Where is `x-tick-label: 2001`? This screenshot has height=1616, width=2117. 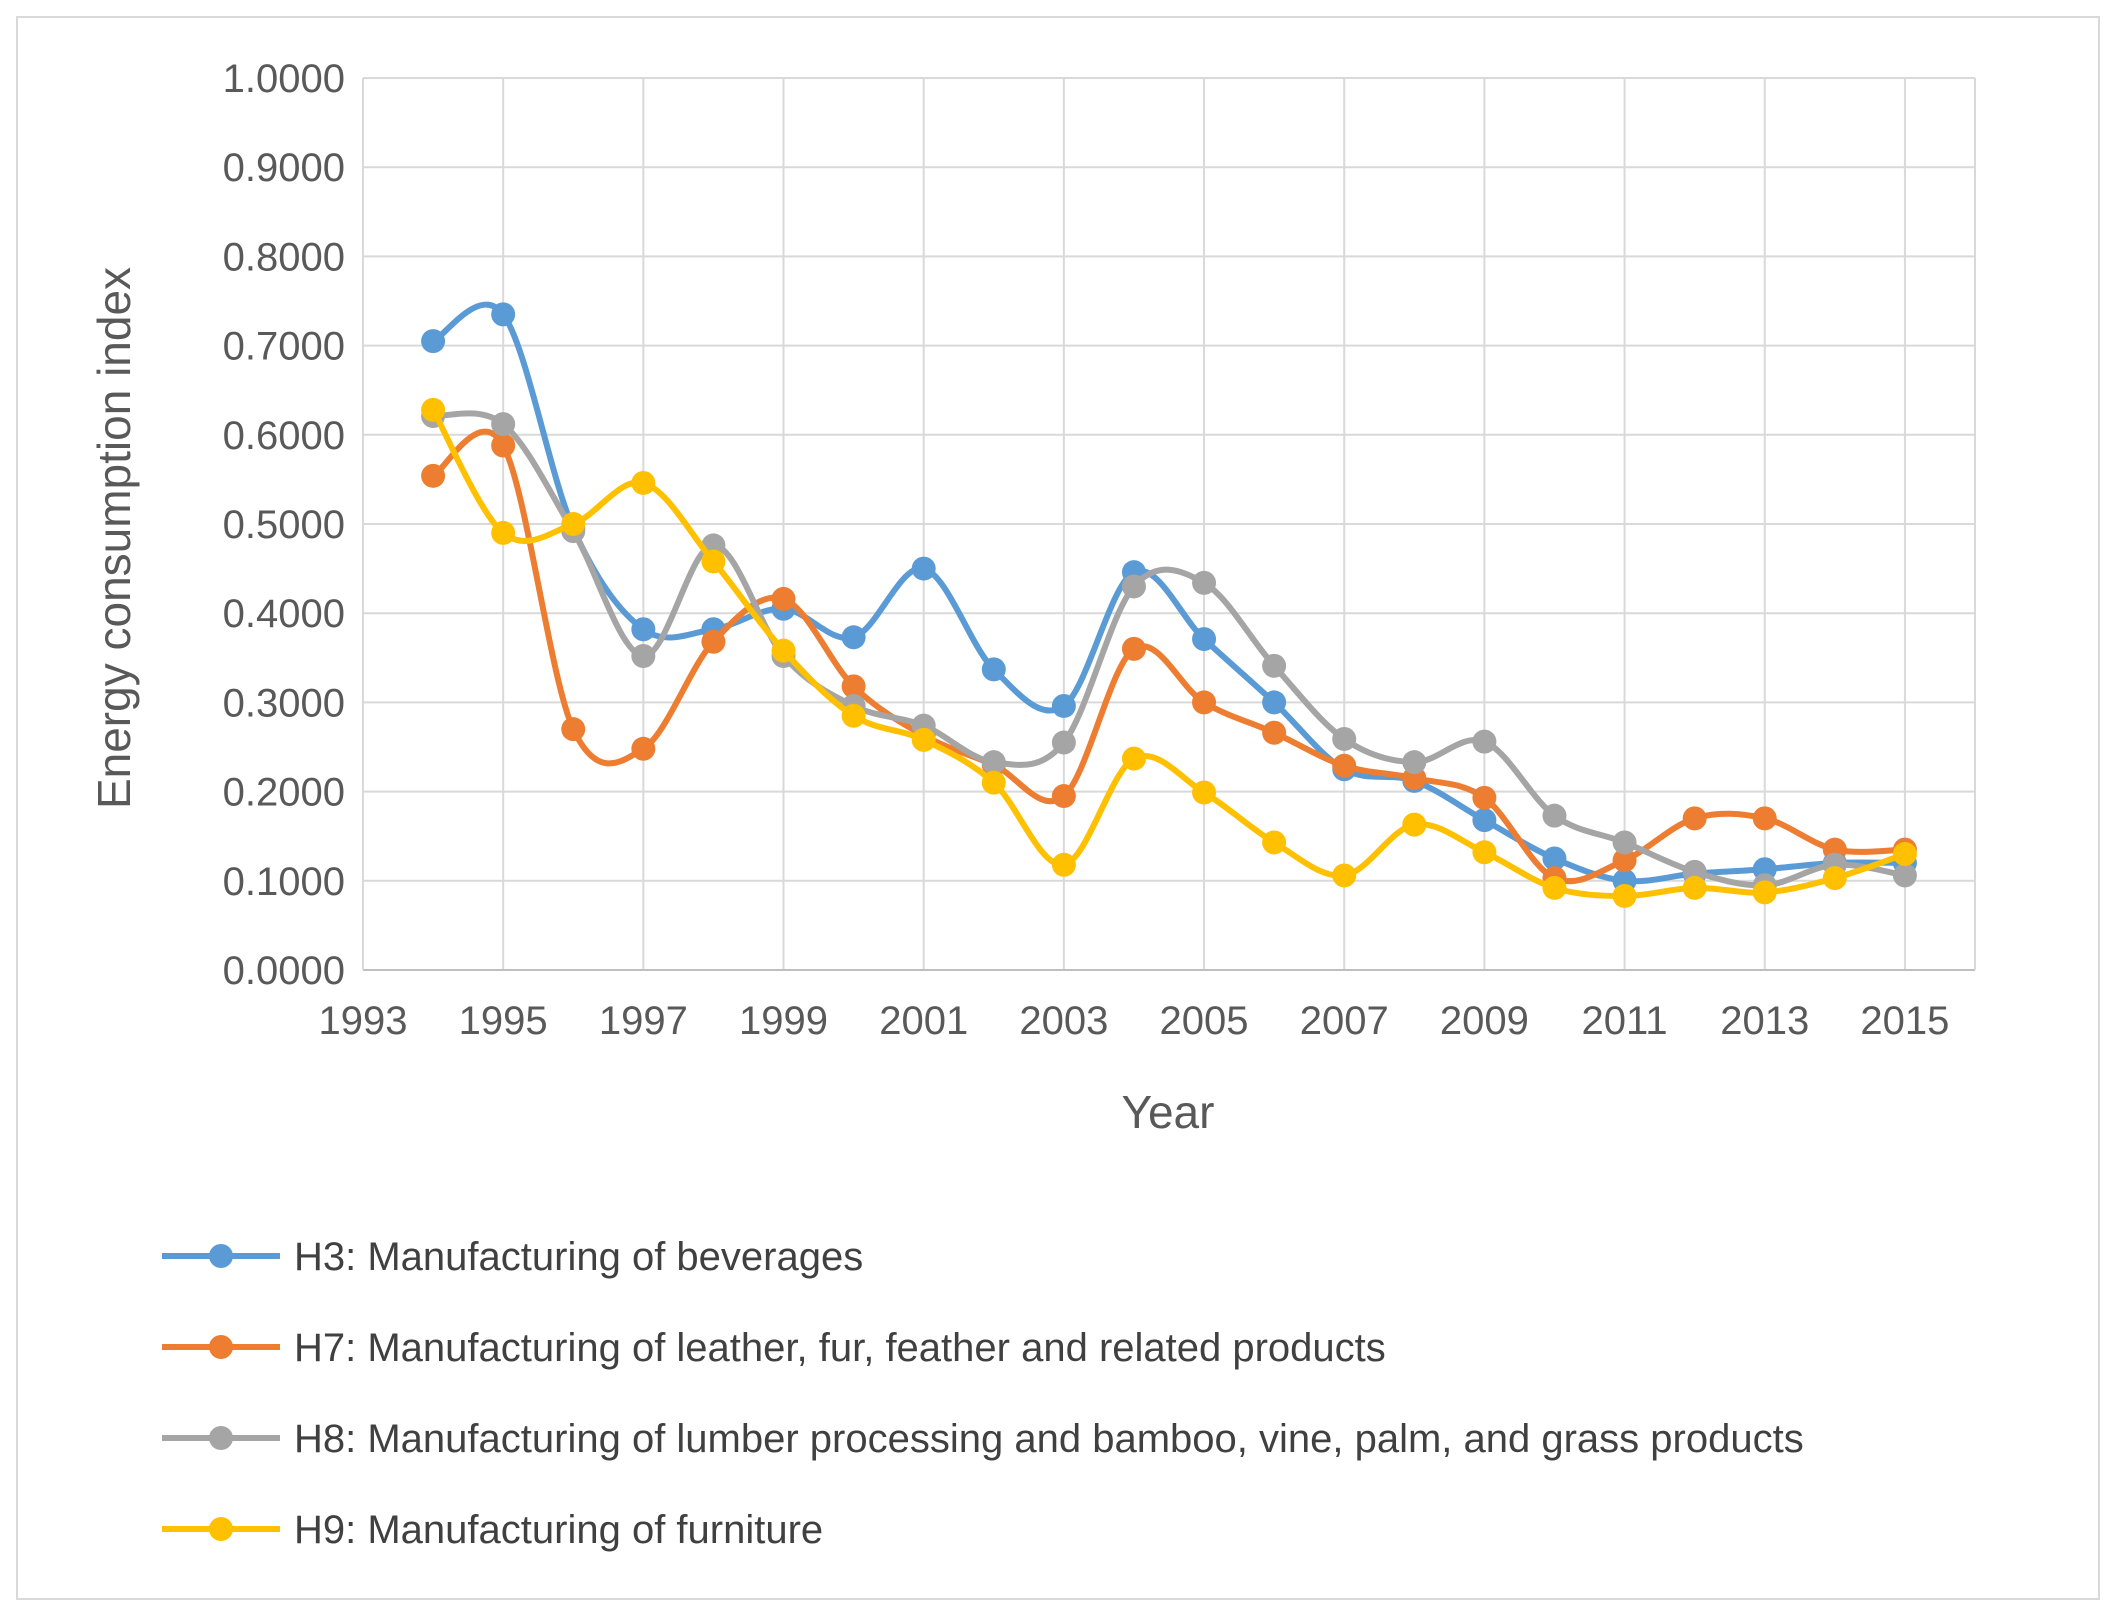 x-tick-label: 2001 is located at coordinates (923, 1021).